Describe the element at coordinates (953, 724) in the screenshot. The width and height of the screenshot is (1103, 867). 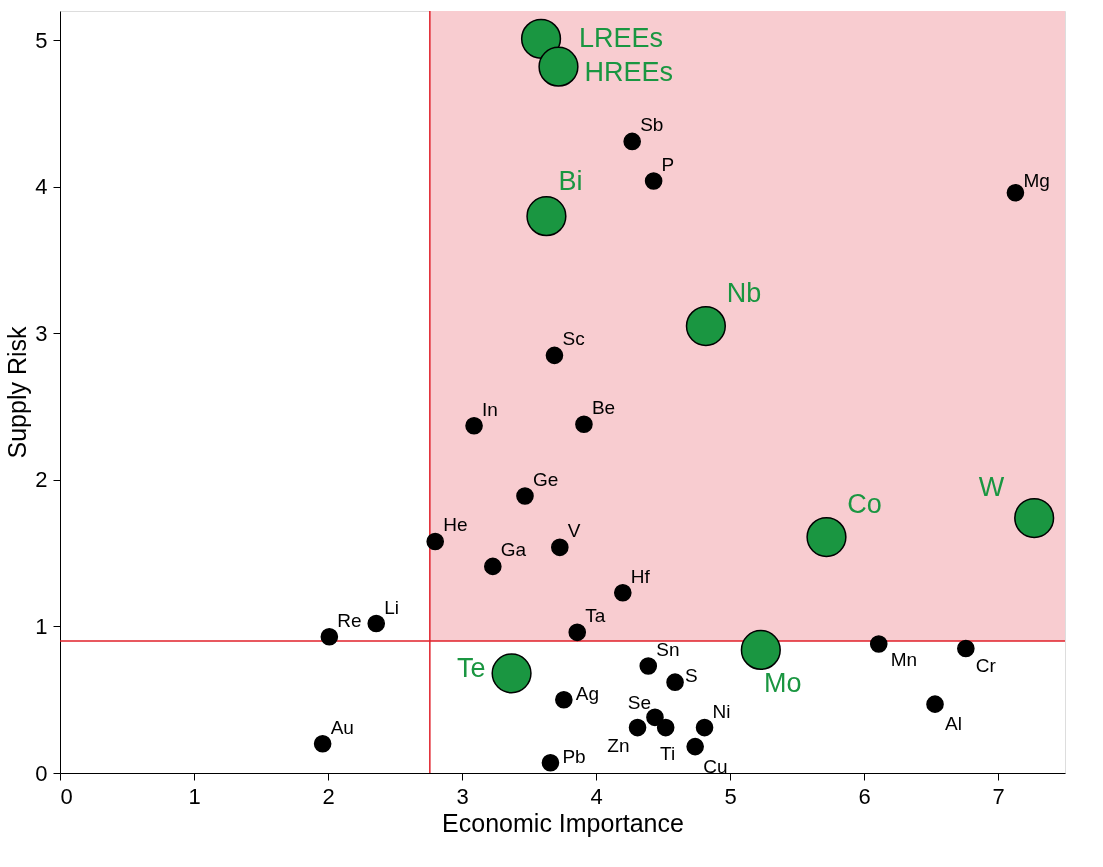
I see `annotation: Al` at that location.